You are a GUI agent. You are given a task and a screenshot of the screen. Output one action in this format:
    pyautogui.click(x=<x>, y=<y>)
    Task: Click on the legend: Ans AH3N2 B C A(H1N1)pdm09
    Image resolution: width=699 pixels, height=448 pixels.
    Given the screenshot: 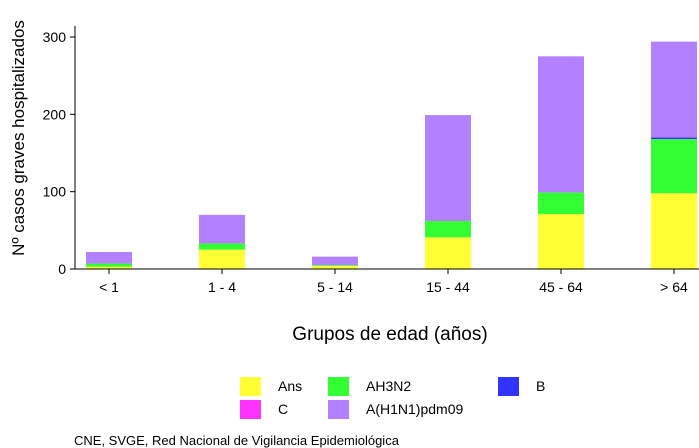 What is the action you would take?
    pyautogui.click(x=410, y=398)
    